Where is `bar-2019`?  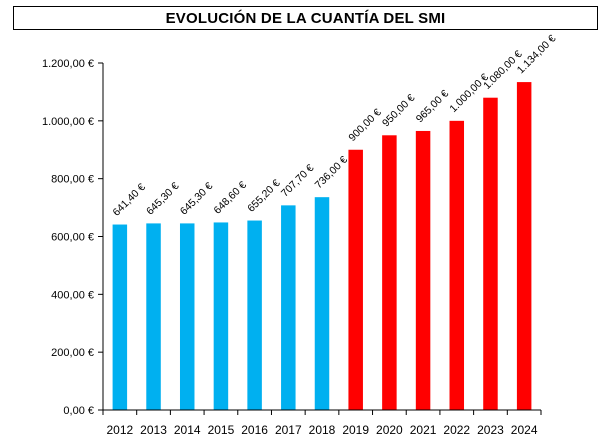 bar-2019 is located at coordinates (355, 279).